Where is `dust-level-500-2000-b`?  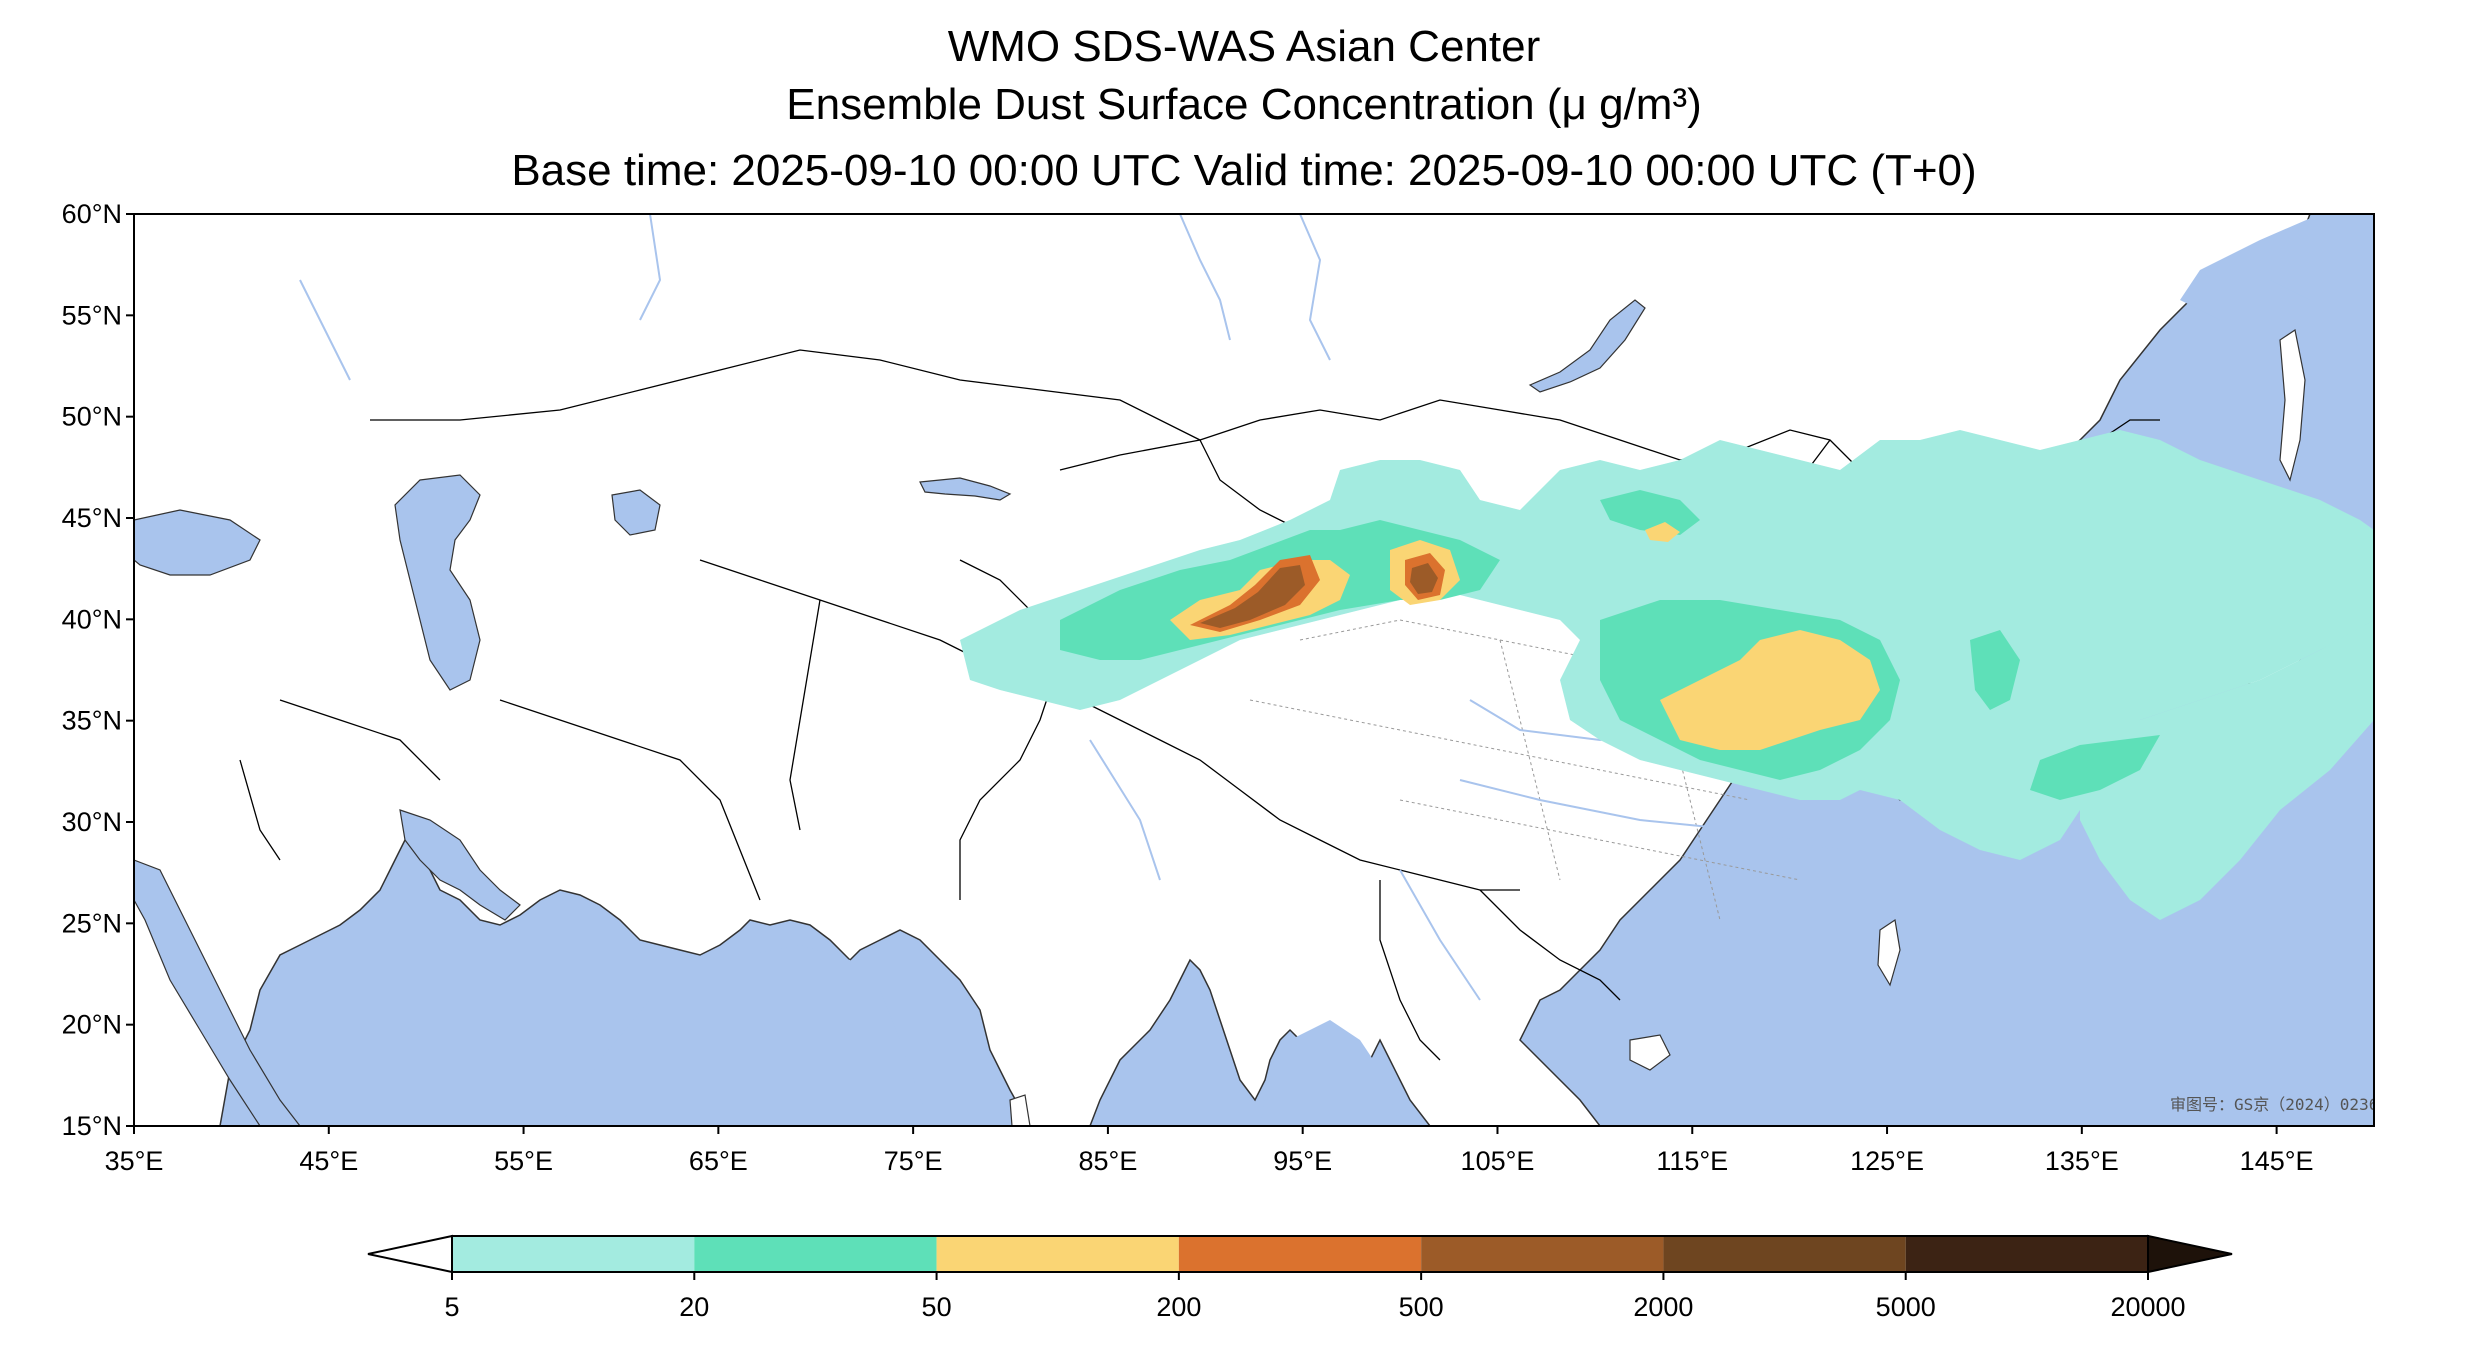 dust-level-500-2000-b is located at coordinates (1424, 578).